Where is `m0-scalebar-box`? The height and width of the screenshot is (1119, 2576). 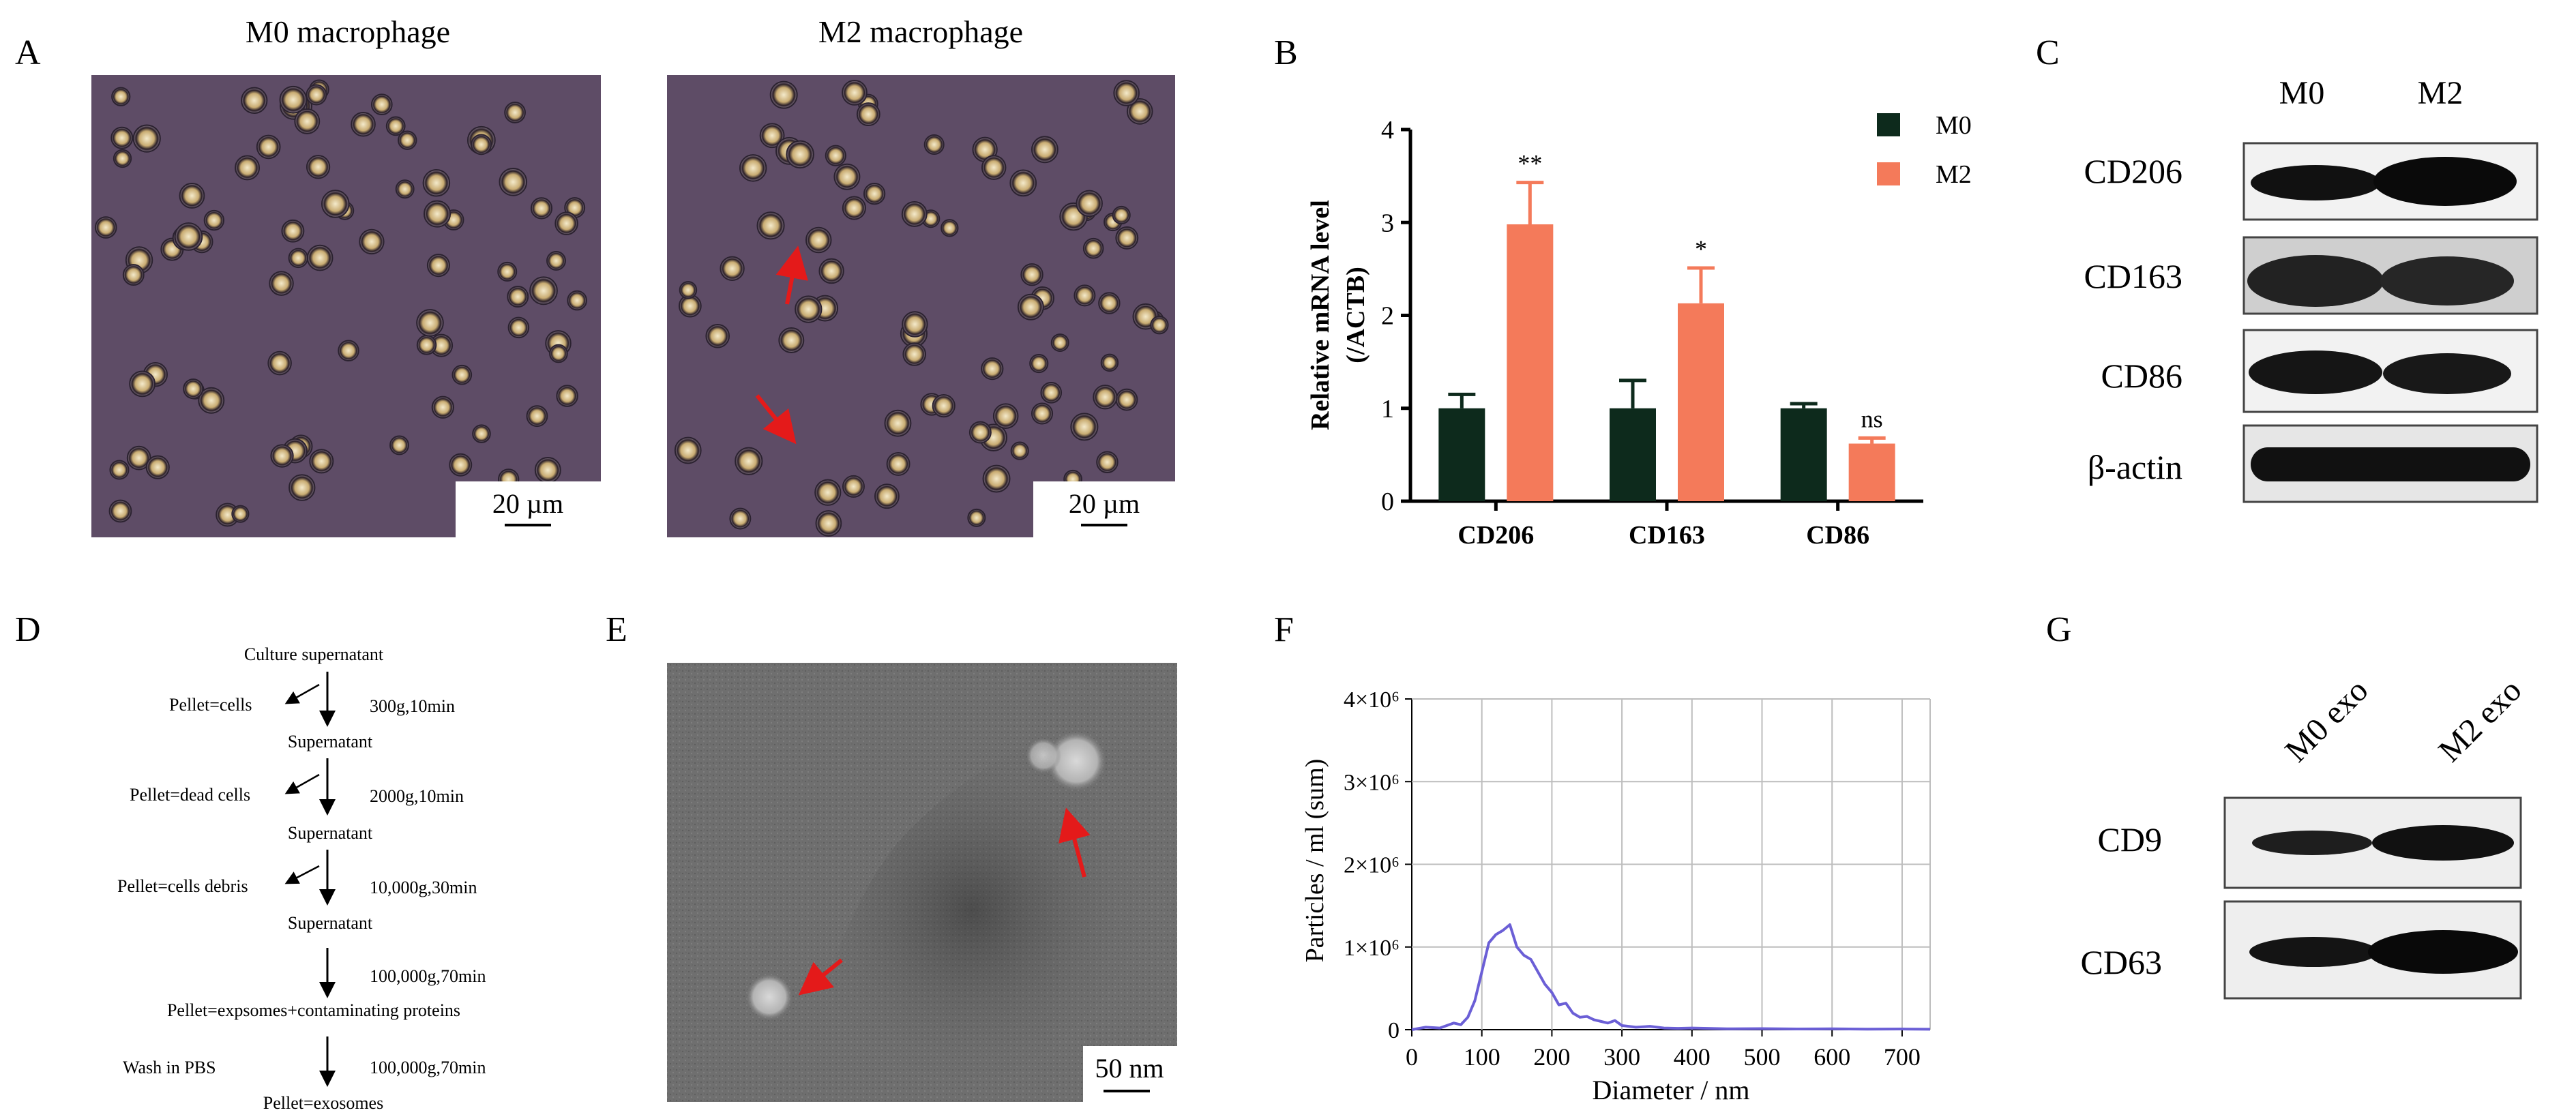 m0-scalebar-box is located at coordinates (528, 509).